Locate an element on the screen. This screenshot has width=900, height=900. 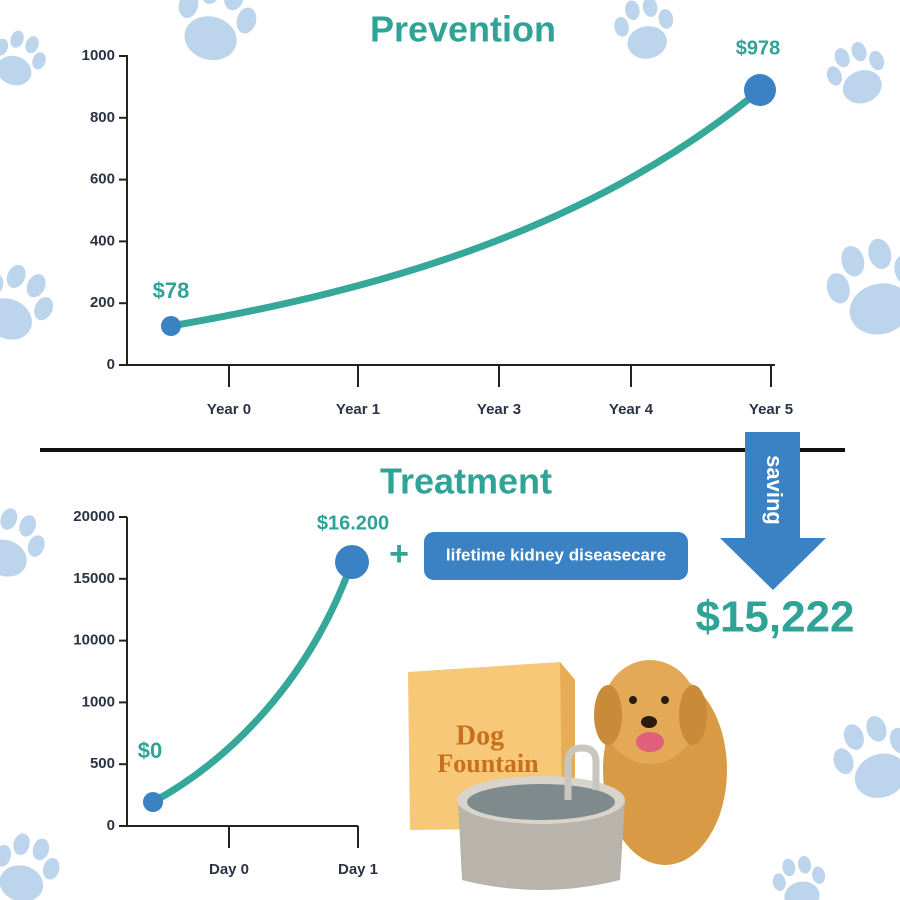
plus-sign: + is located at coordinates (399, 554).